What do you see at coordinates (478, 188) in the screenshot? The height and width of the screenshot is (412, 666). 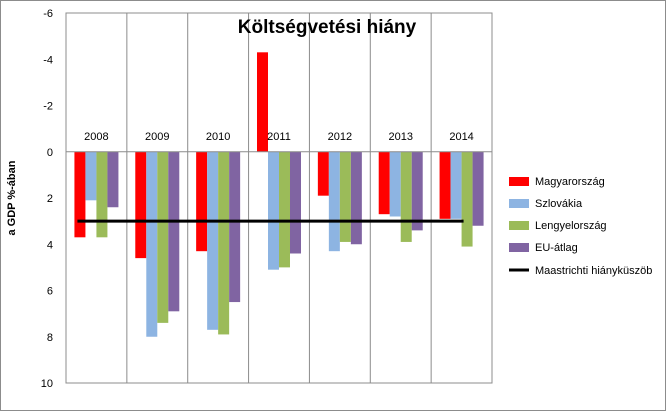 I see `bar-eu-tlag-2014` at bounding box center [478, 188].